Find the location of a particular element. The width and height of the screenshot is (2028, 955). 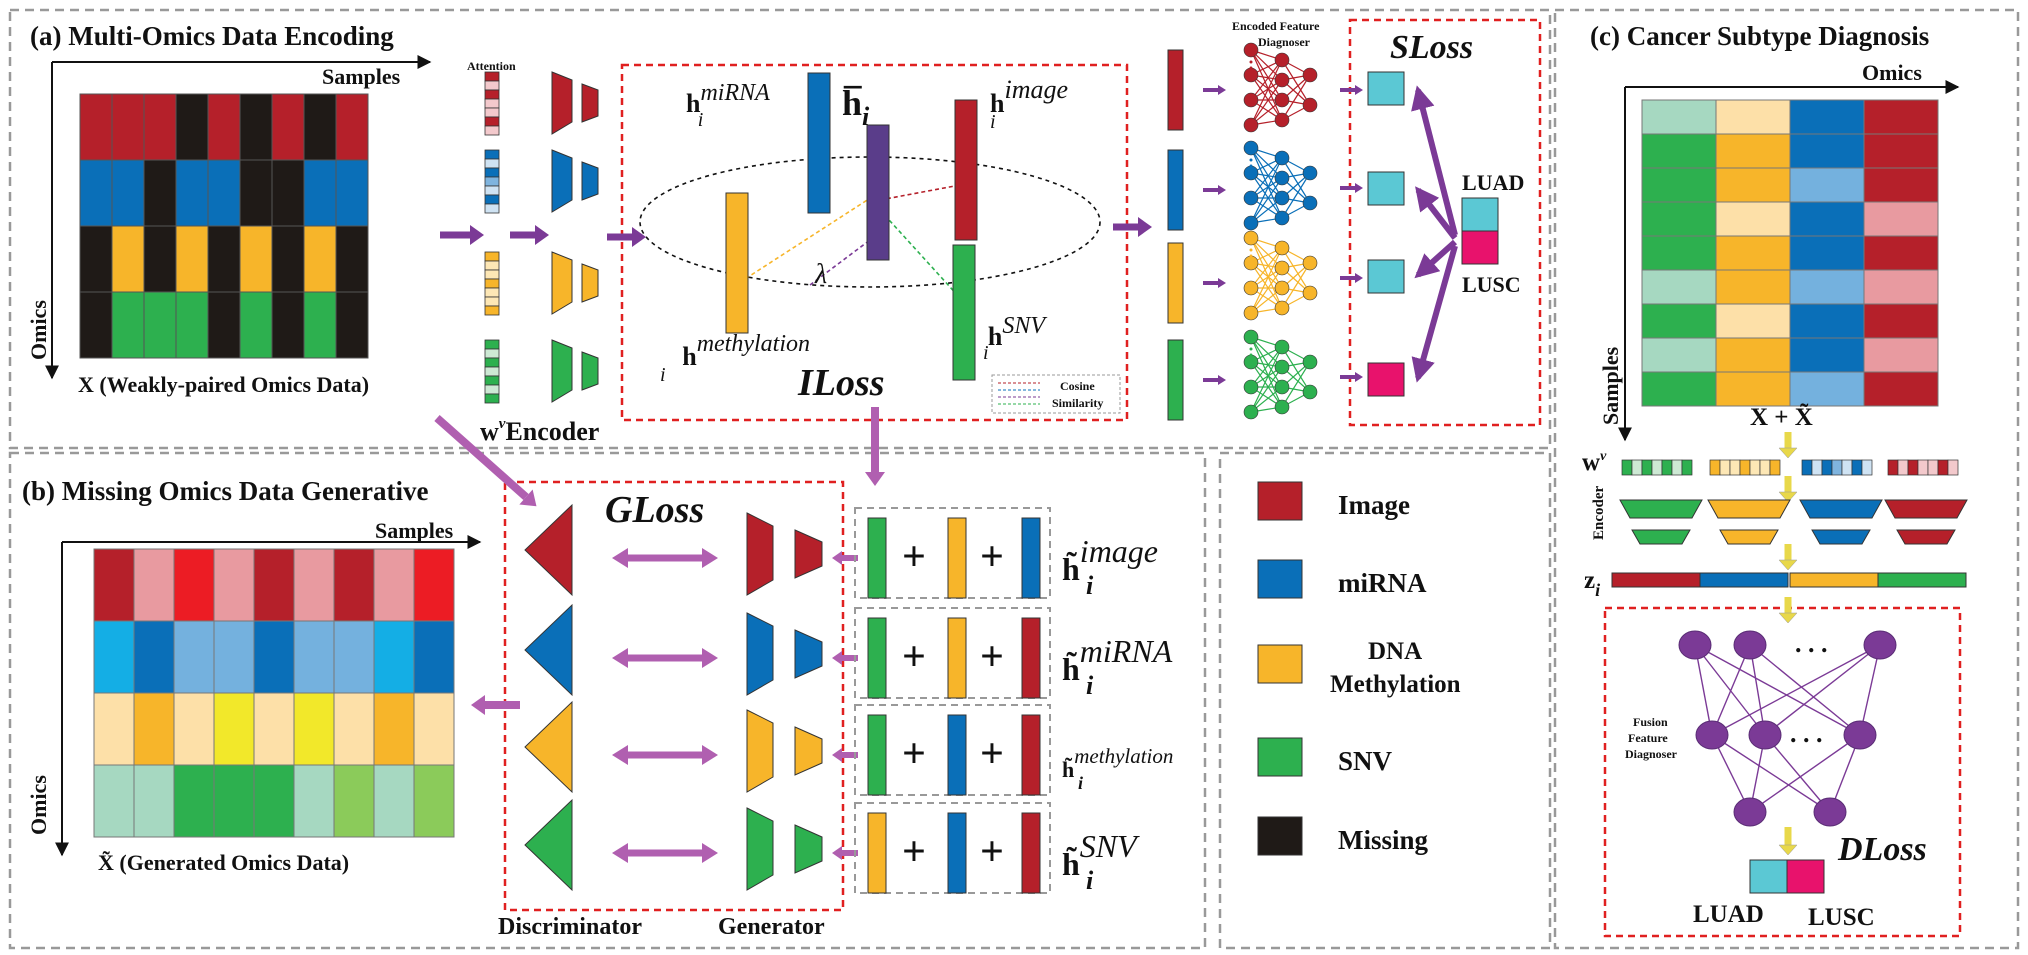

gan-arrow-left is located at coordinates (620, 558).